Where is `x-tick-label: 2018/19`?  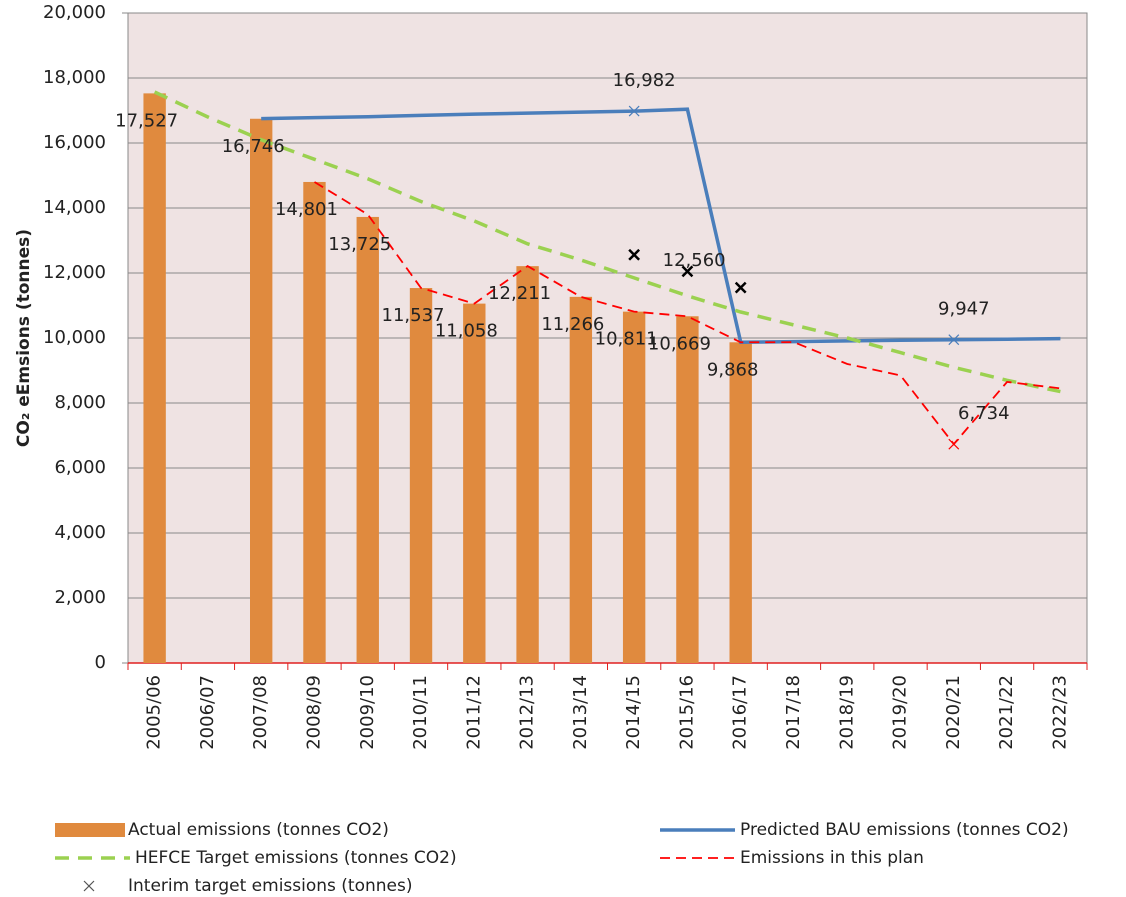 x-tick-label: 2018/19 is located at coordinates (846, 712).